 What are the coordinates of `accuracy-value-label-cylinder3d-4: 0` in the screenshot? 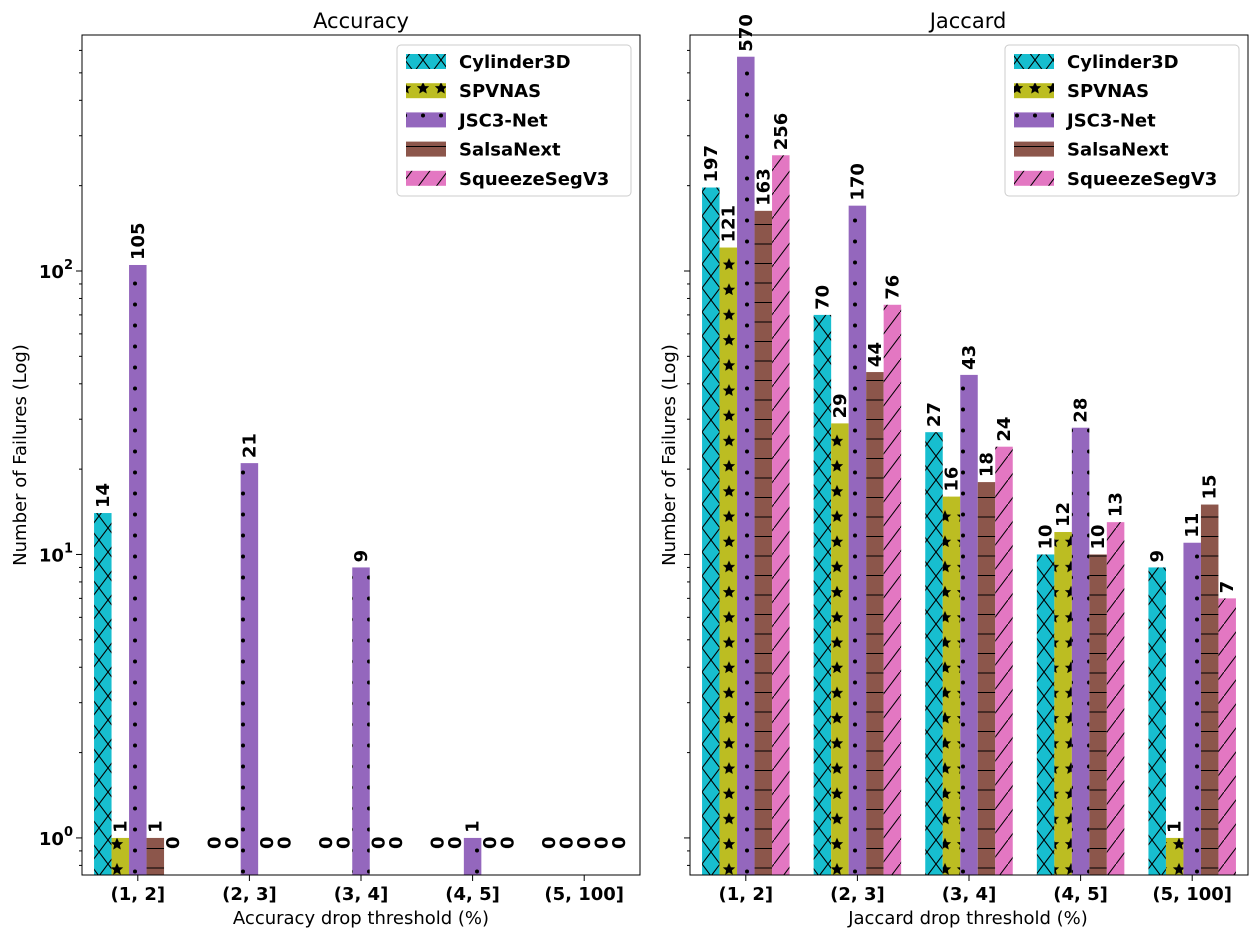 It's located at (549, 842).